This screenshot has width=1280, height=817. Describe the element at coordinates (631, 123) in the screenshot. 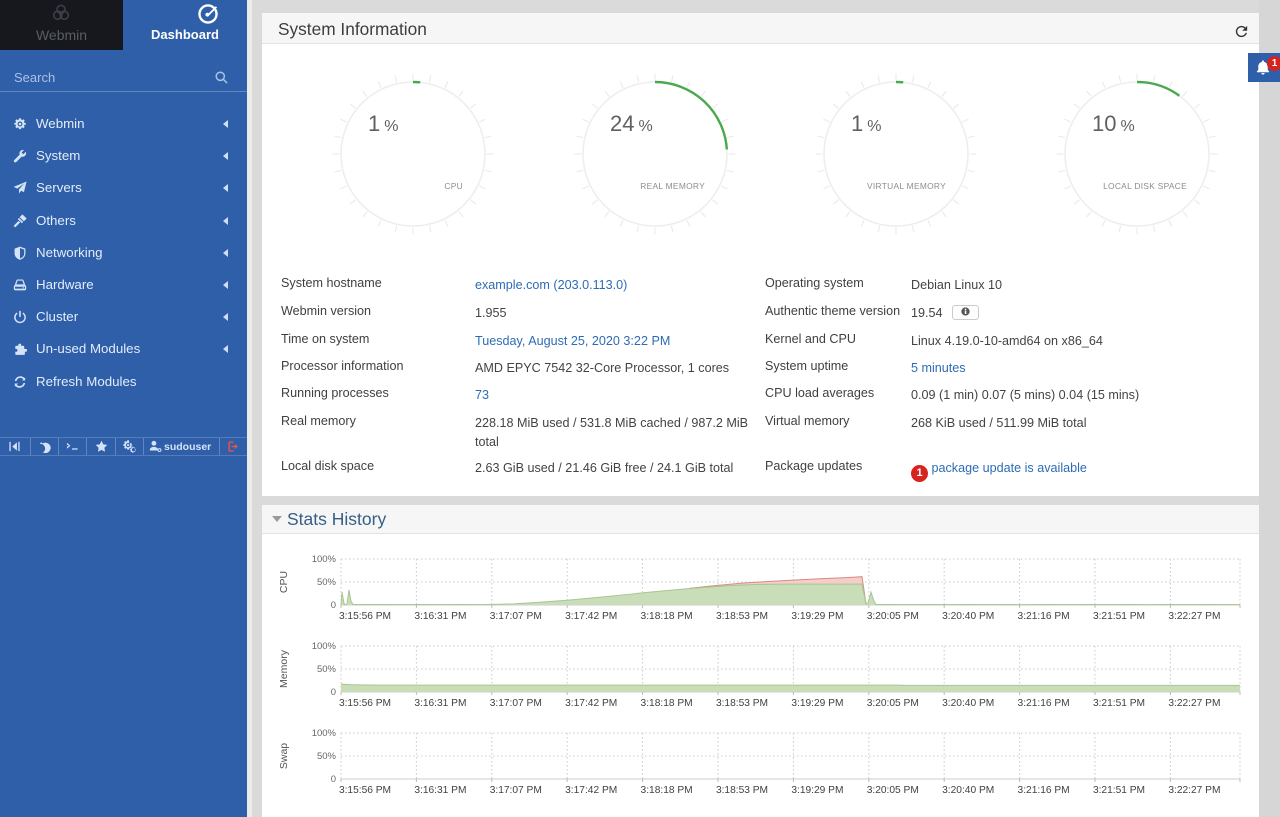

I see `svg-text: 24%` at that location.